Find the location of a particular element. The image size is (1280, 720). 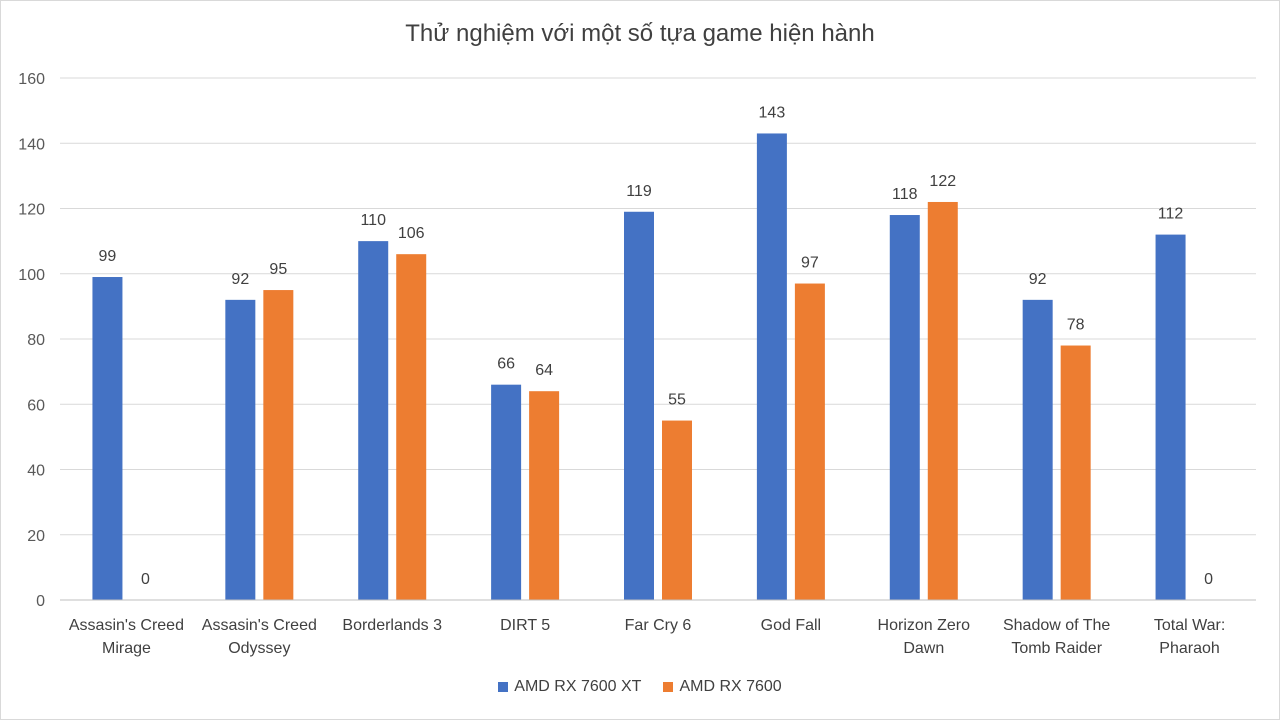

x-tick-label-7: Shadow of The Tomb Raider is located at coordinates (1056, 637).